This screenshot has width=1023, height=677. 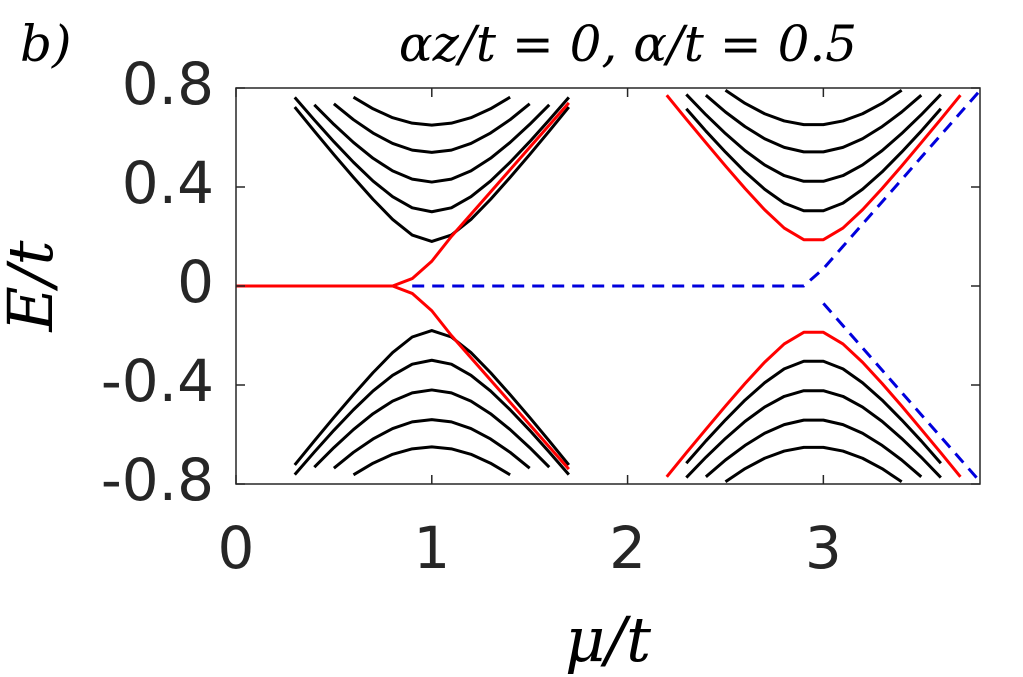 What do you see at coordinates (46, 44) in the screenshot?
I see `panel-label: b)` at bounding box center [46, 44].